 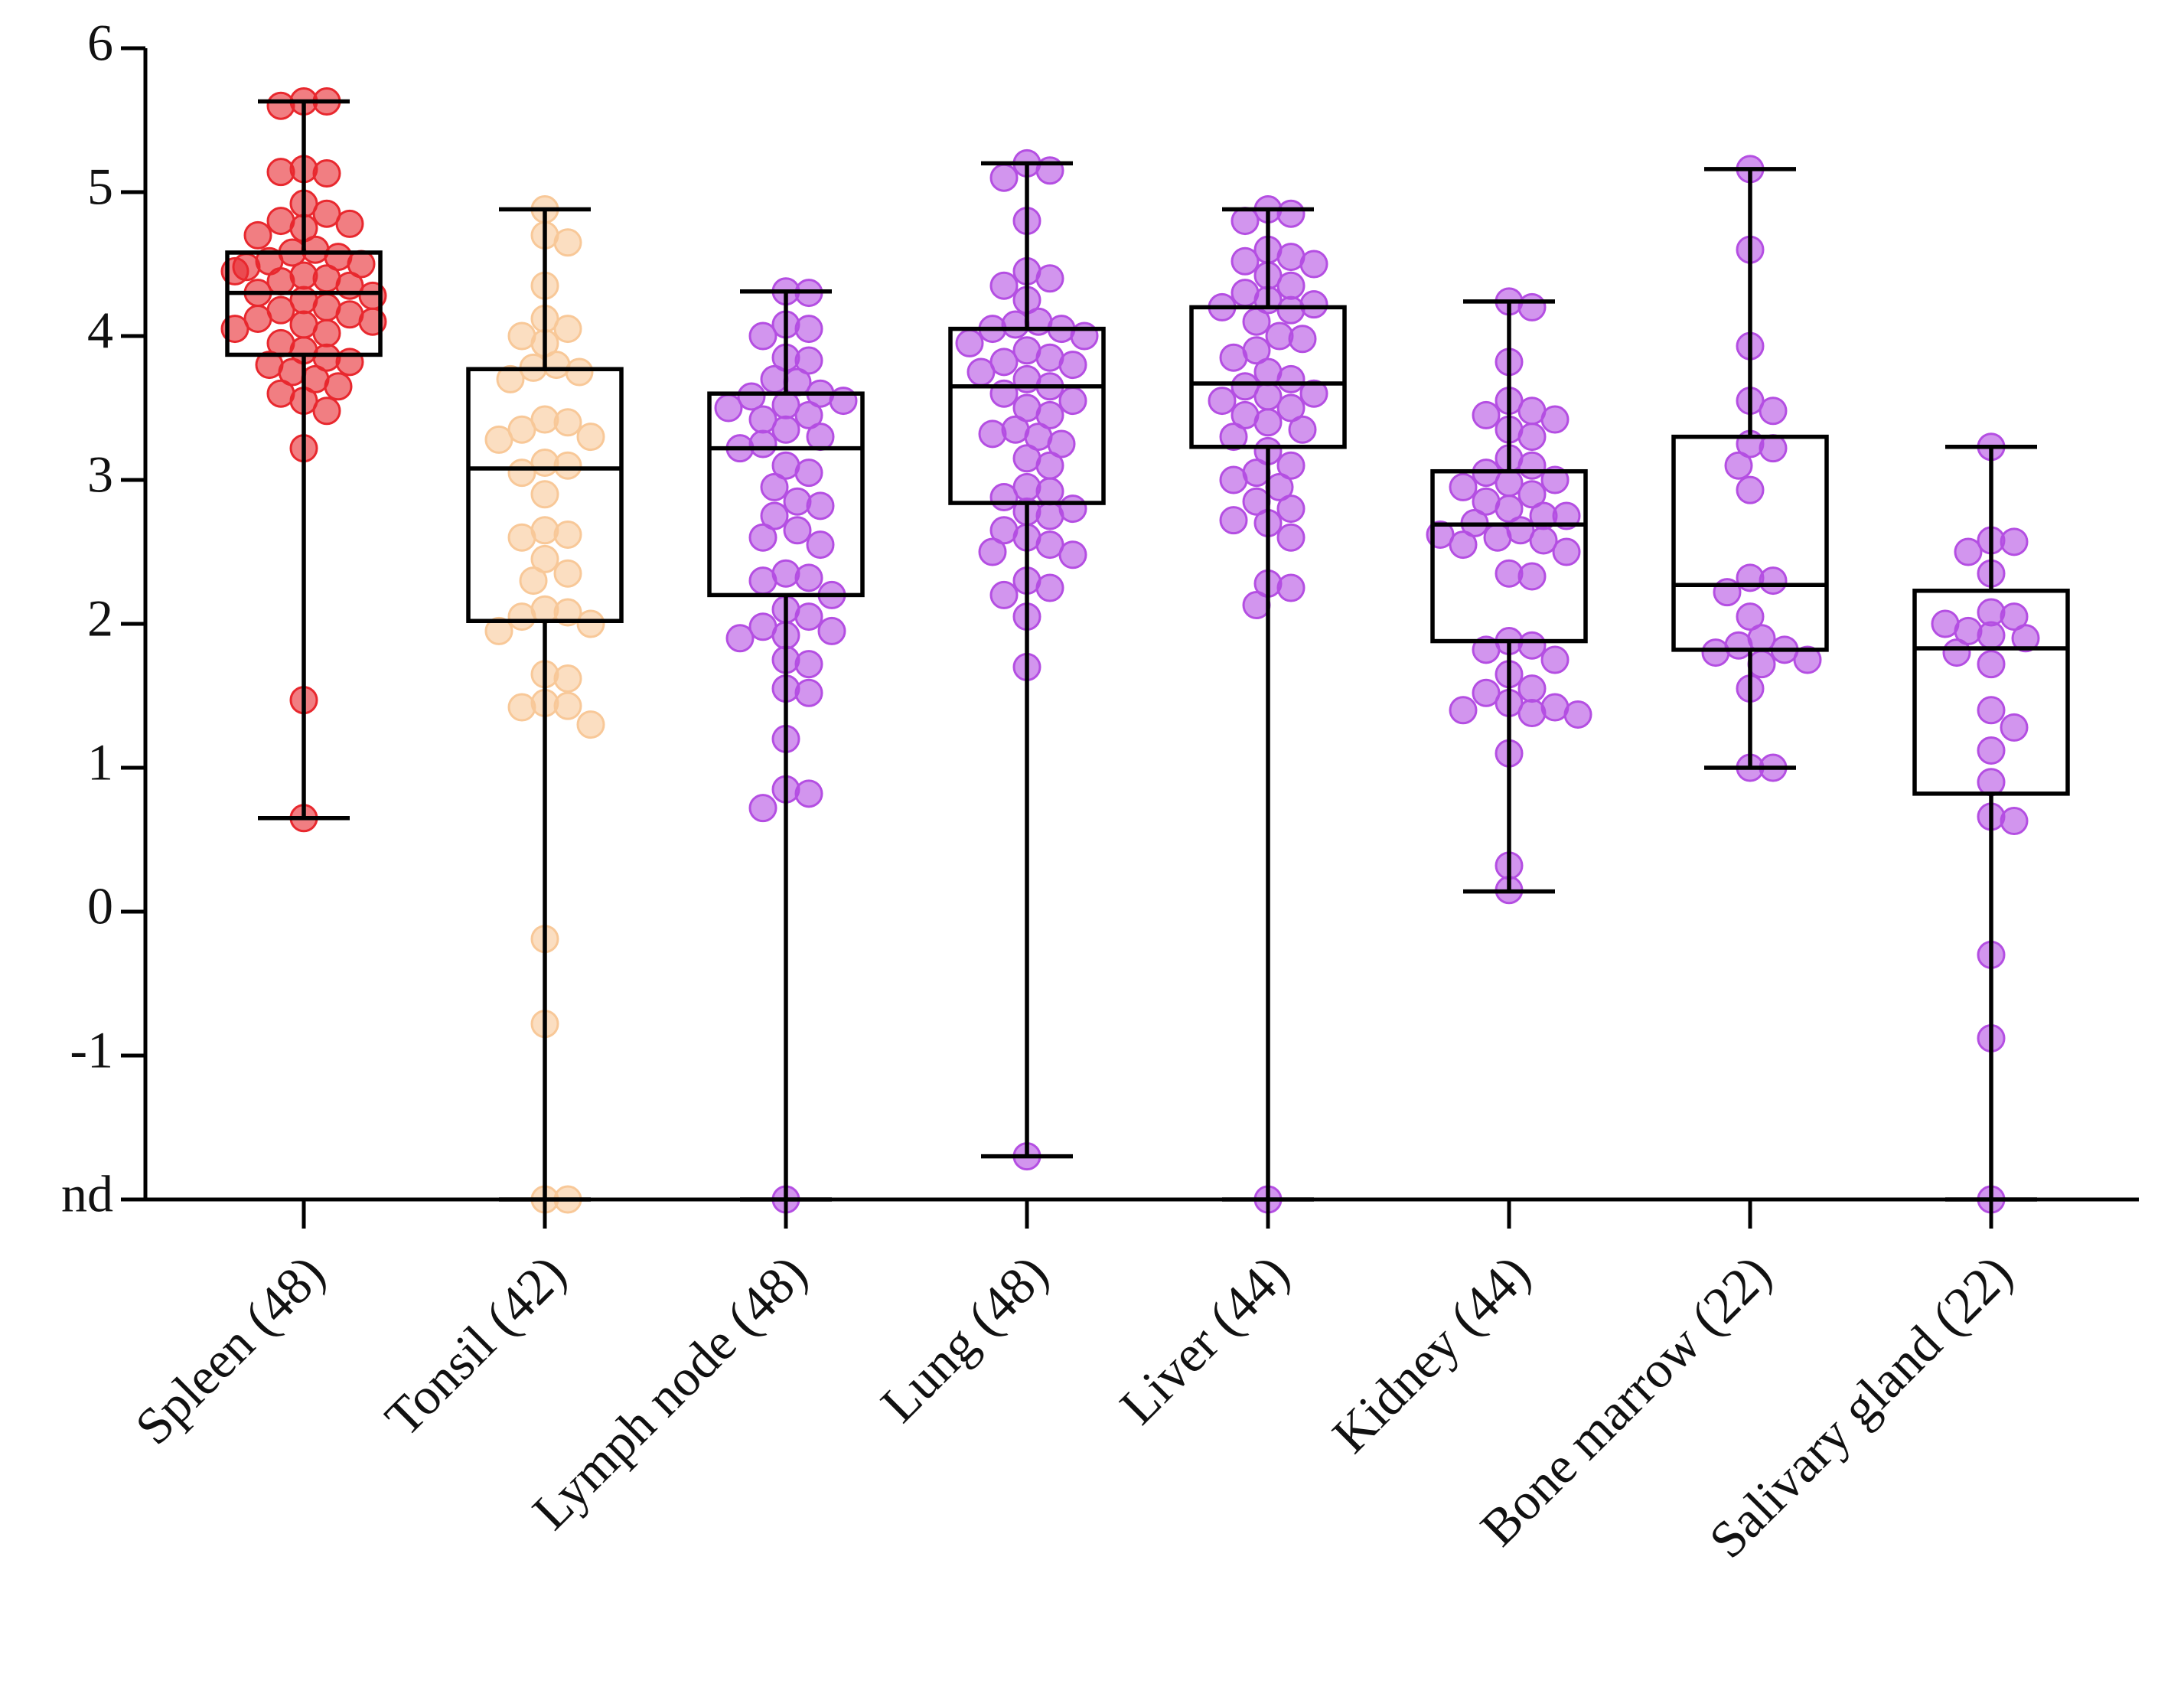 I want to click on y-tick-label: 3, so click(x=100, y=474).